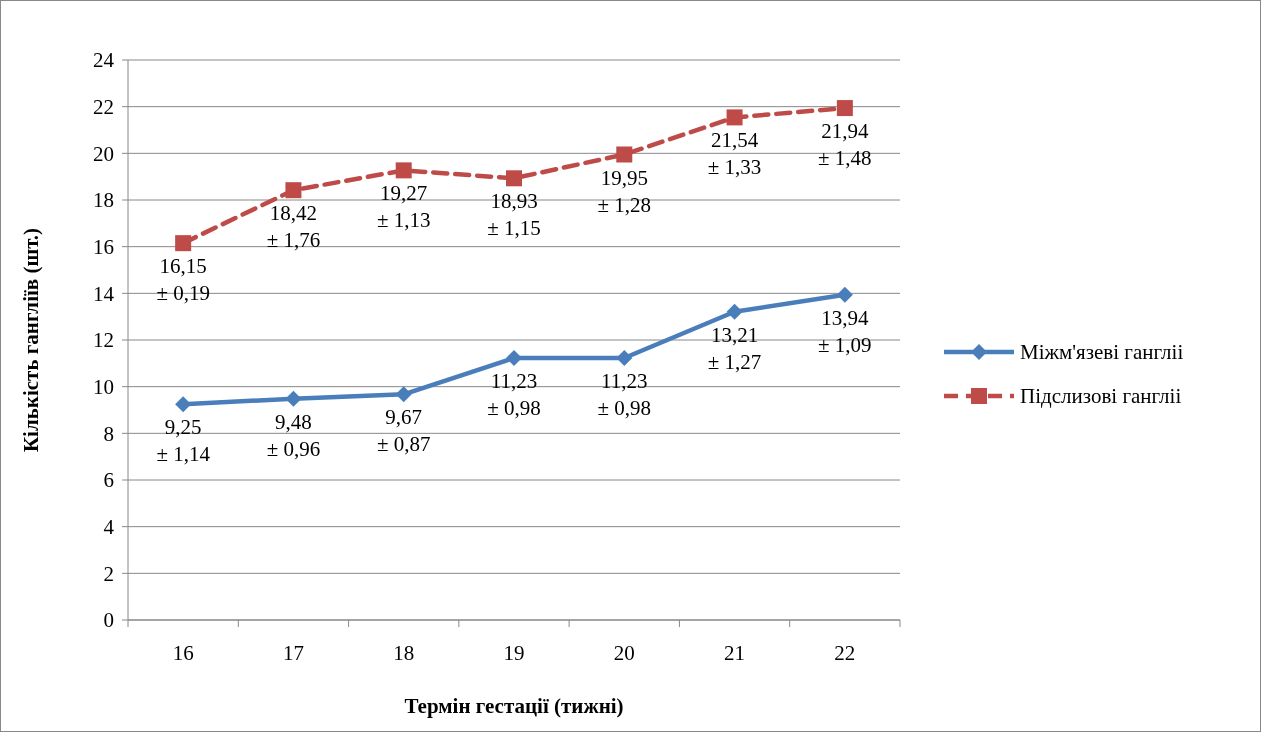  Describe the element at coordinates (103, 107) in the screenshot. I see `y-tick-label: 22` at that location.